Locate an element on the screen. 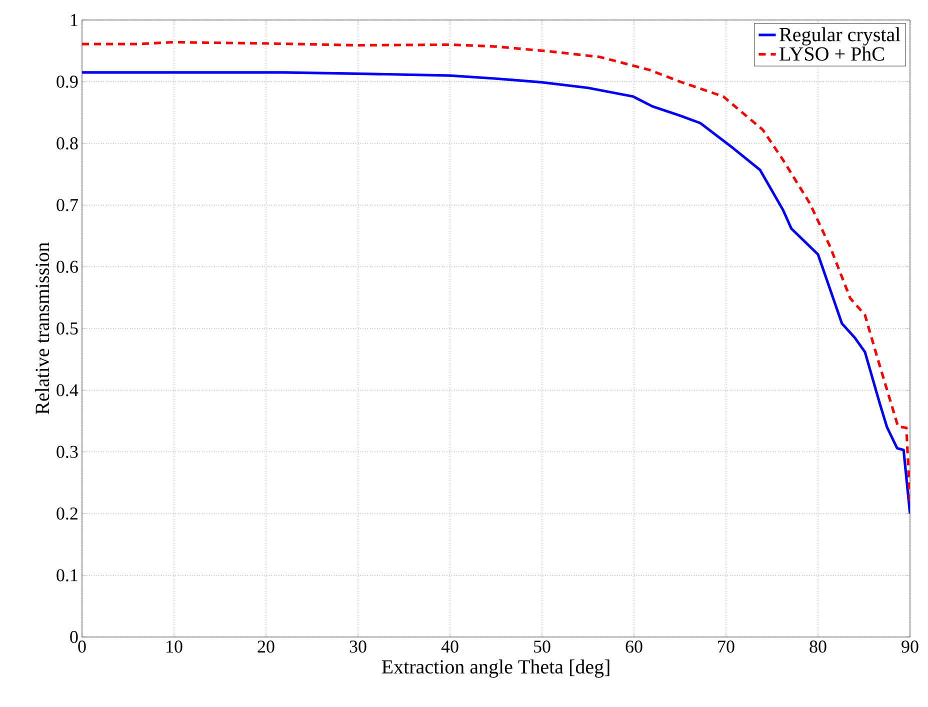 This screenshot has height=707, width=928. x-tick-label: 40 is located at coordinates (449, 646).